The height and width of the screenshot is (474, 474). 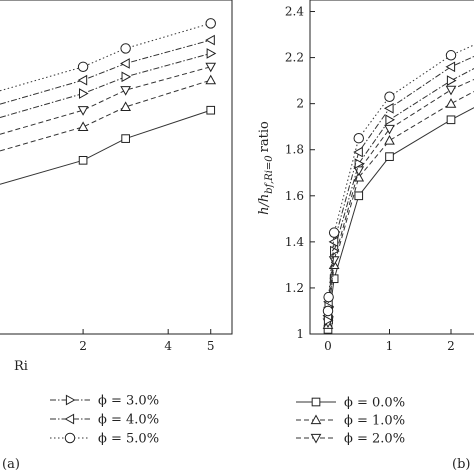 What do you see at coordinates (83, 346) in the screenshot?
I see `panel-a-xtick-label: 2` at bounding box center [83, 346].